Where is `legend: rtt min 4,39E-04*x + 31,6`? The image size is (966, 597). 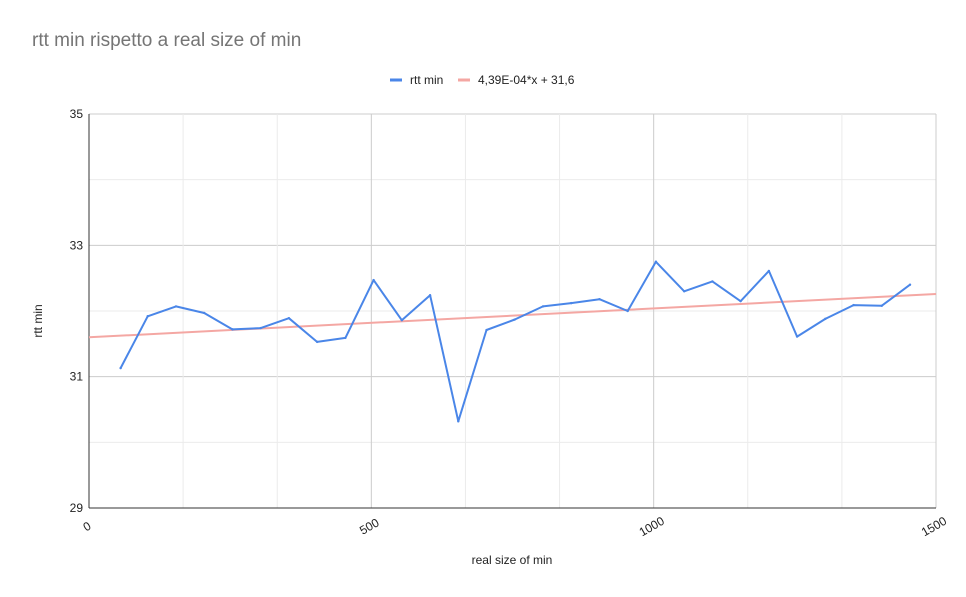 legend: rtt min 4,39E-04*x + 31,6 is located at coordinates (482, 80).